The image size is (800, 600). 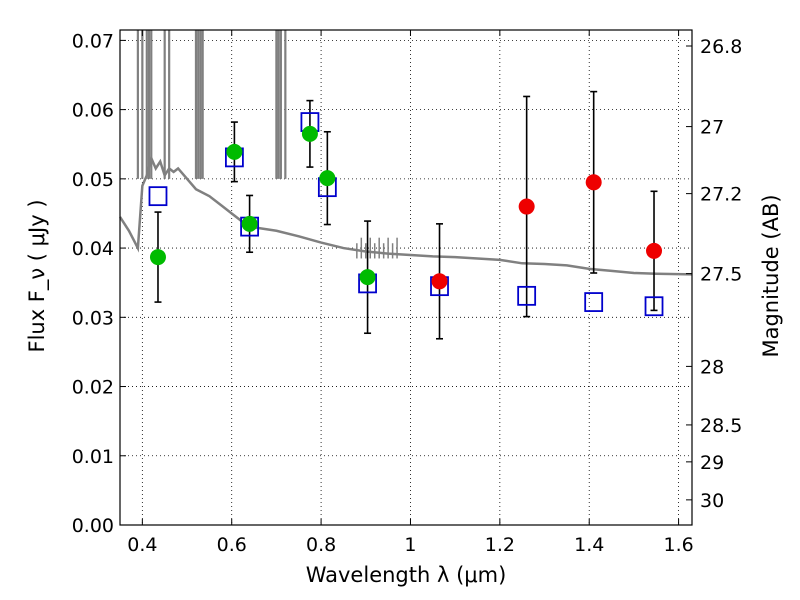 What do you see at coordinates (712, 367) in the screenshot?
I see `mag-tick-label: 28` at bounding box center [712, 367].